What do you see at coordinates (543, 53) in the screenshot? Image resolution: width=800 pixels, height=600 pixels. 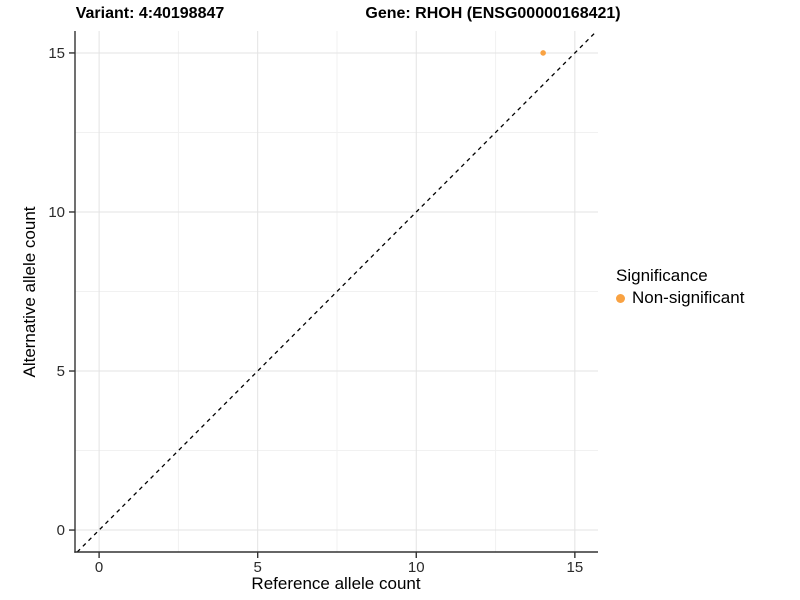 I see `data-point` at bounding box center [543, 53].